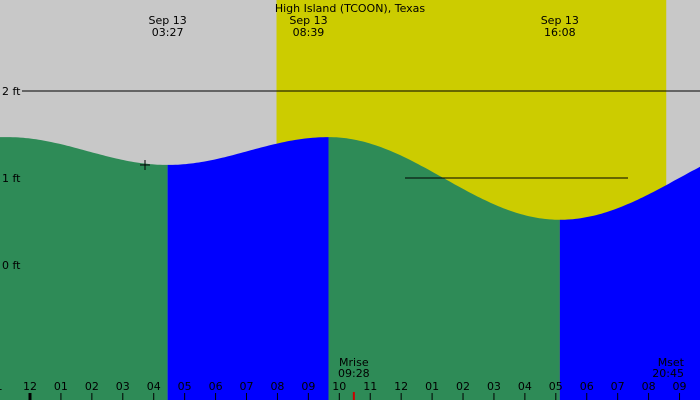 This screenshot has width=700, height=400. What do you see at coordinates (11, 265) in the screenshot?
I see `y-tick-label: 0 ft` at bounding box center [11, 265].